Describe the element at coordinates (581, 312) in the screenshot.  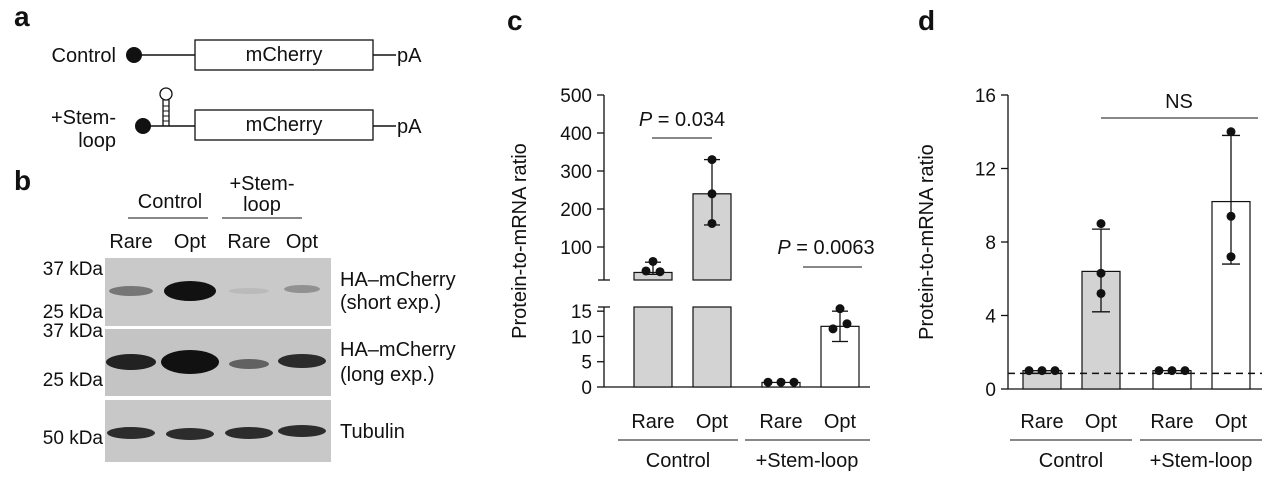
I see `y-tick-label: 15` at that location.